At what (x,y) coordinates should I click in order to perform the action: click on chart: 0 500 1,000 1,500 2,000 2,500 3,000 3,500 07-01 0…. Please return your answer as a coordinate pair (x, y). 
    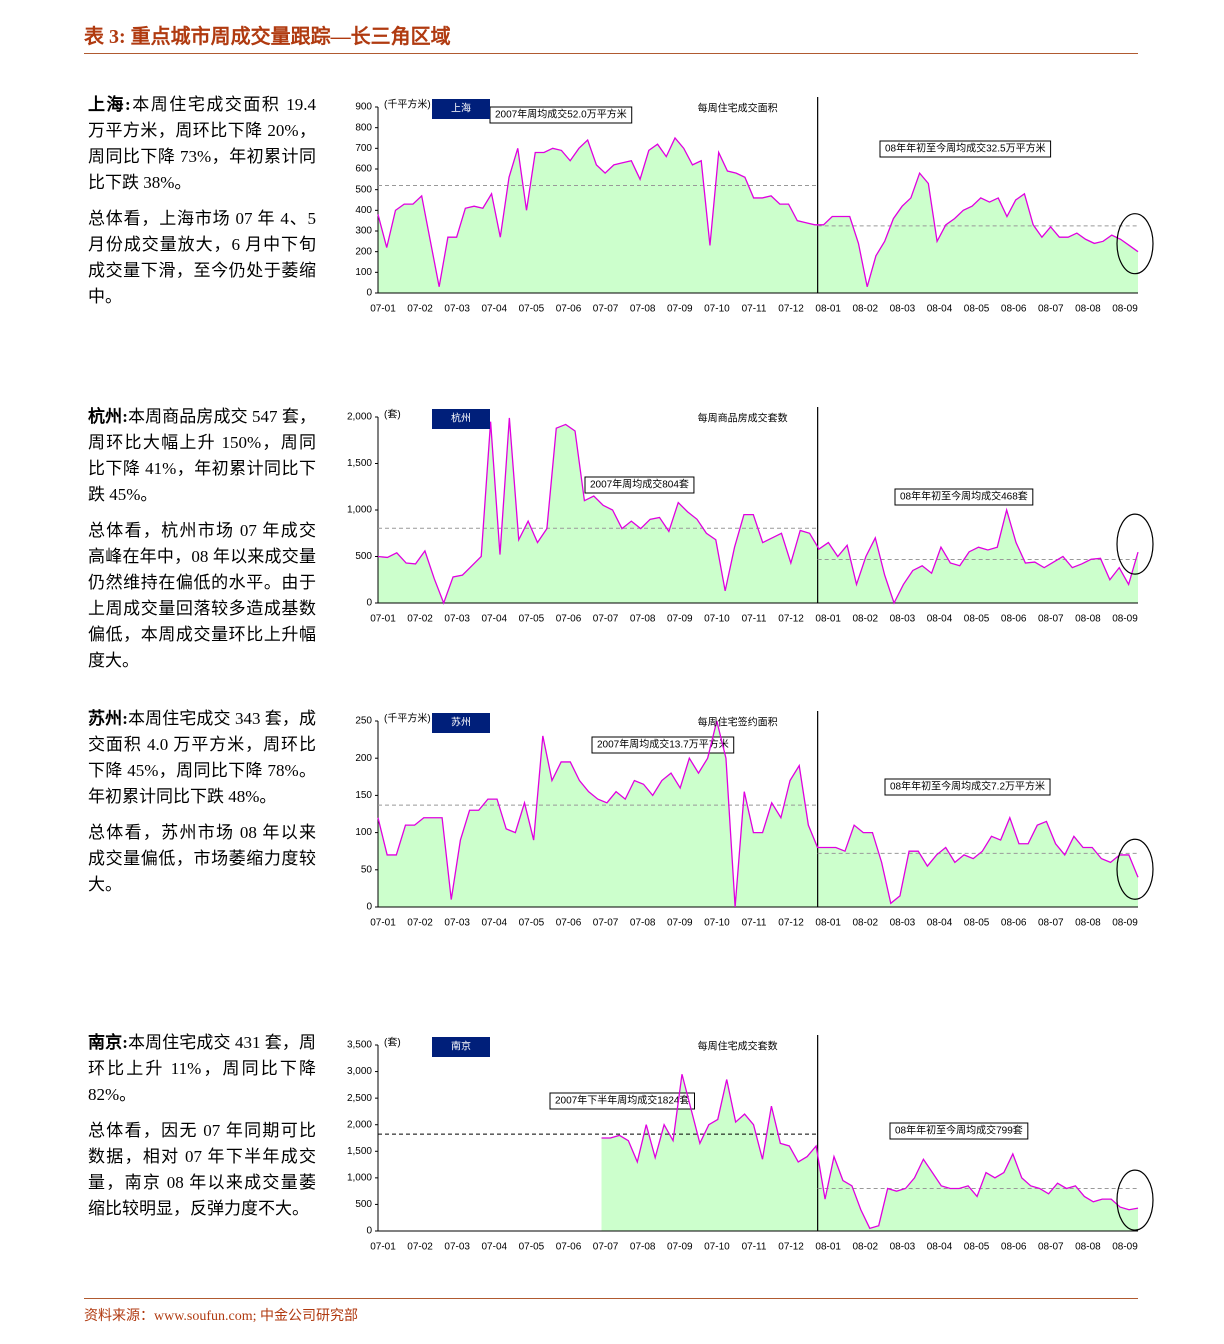
    Looking at the image, I should click on (750, 1144).